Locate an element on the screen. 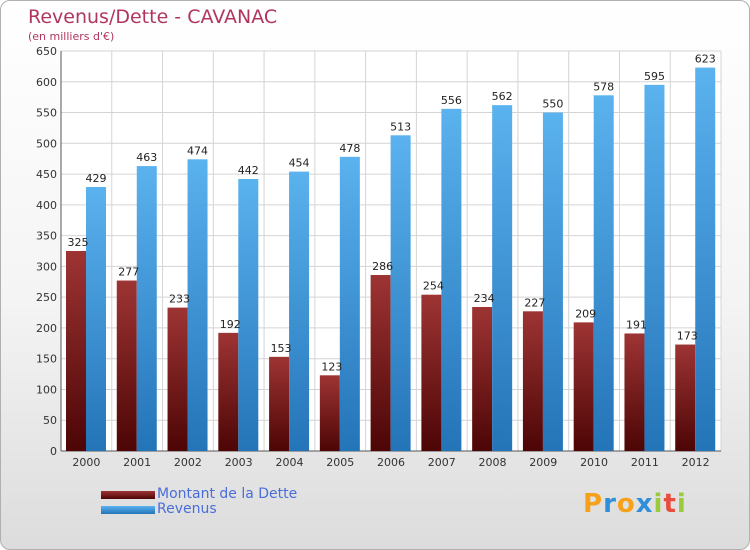 The height and width of the screenshot is (550, 750). y-tick-label: 100 is located at coordinates (46, 389).